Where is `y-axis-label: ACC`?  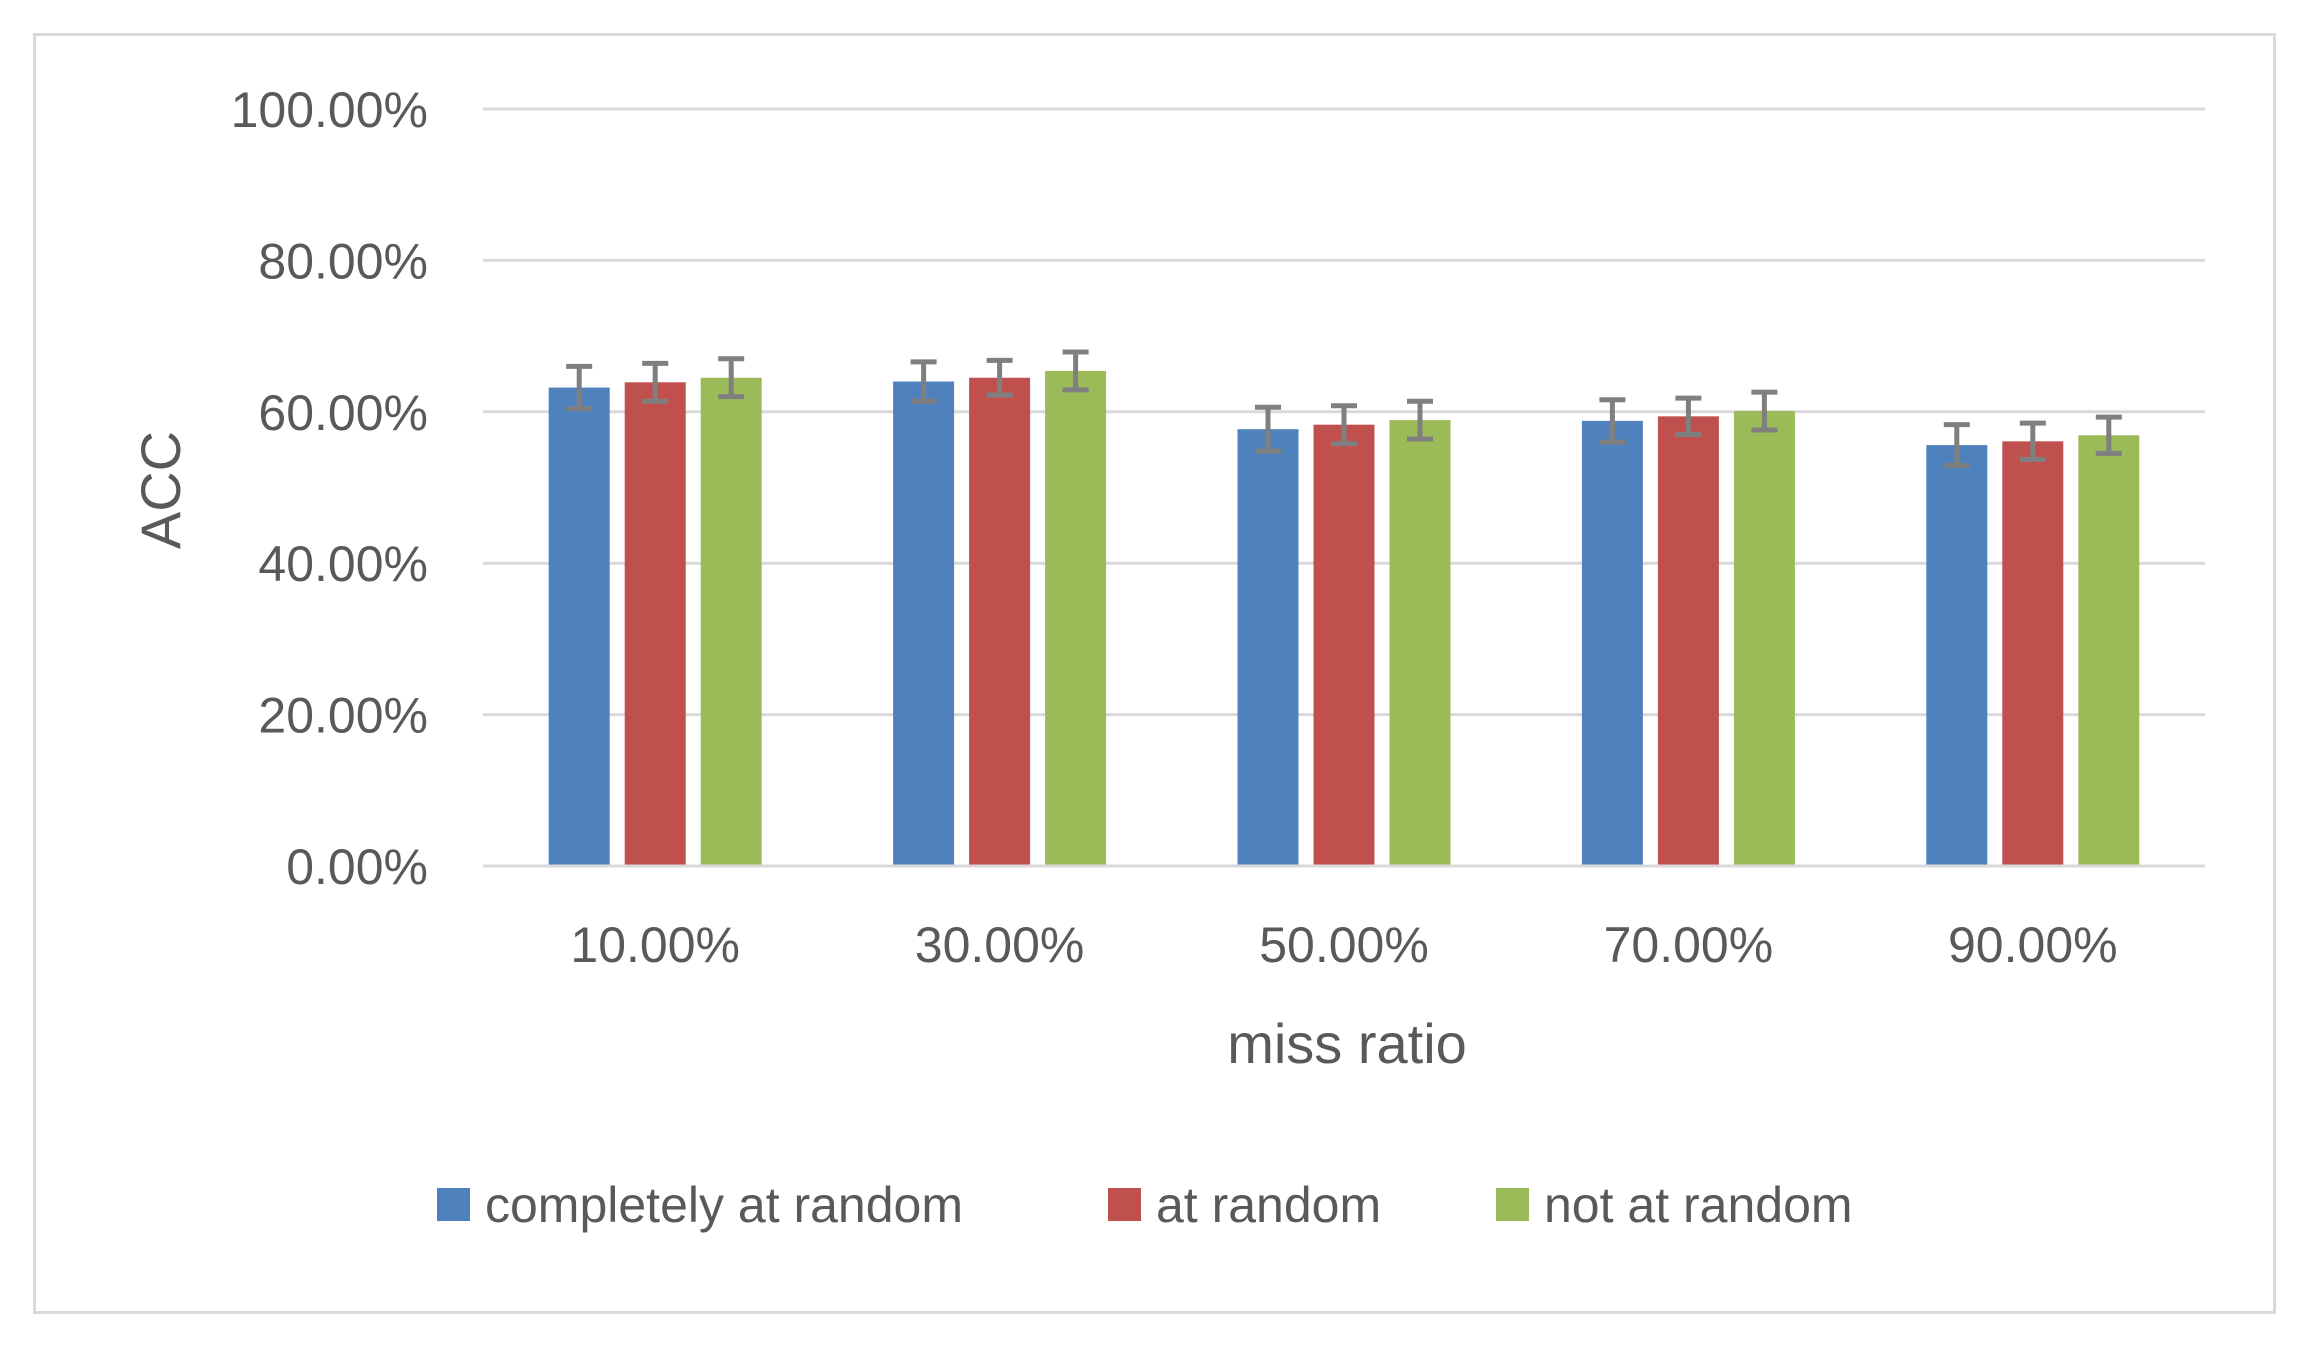 y-axis-label: ACC is located at coordinates (160, 490).